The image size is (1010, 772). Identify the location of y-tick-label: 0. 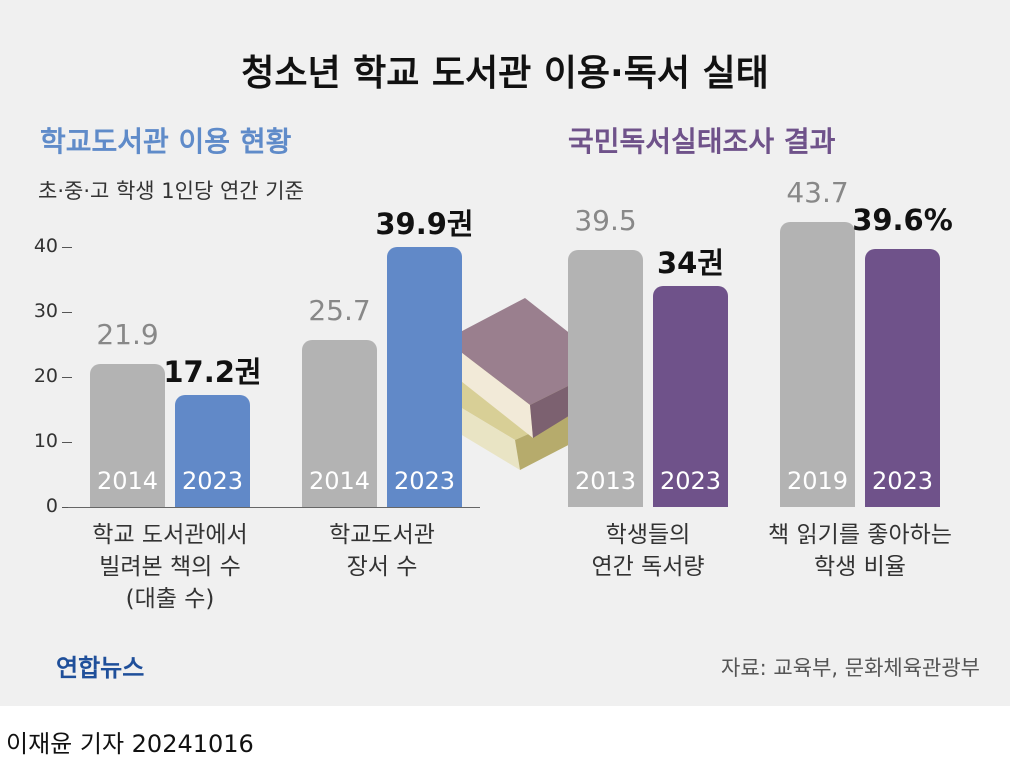
(51, 506).